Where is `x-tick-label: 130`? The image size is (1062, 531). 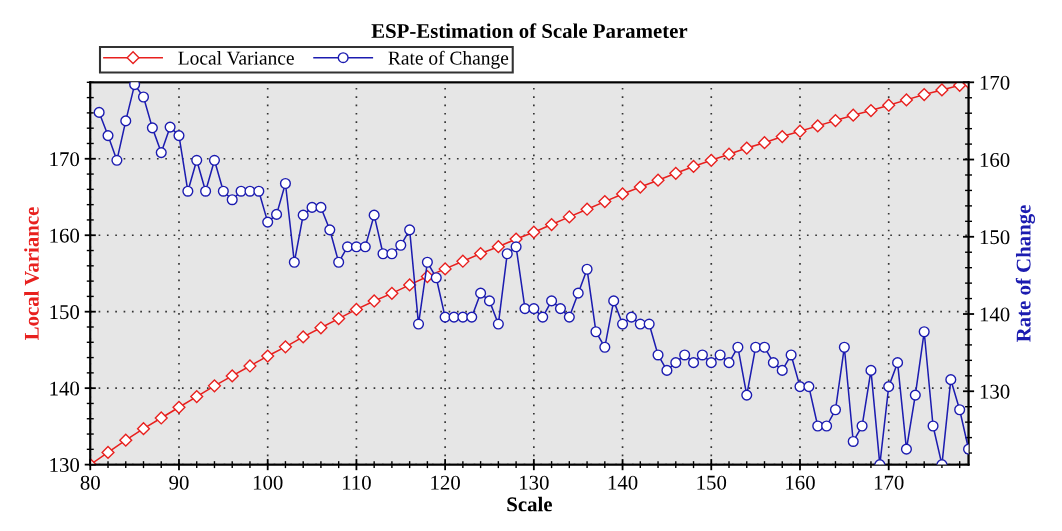 x-tick-label: 130 is located at coordinates (534, 482).